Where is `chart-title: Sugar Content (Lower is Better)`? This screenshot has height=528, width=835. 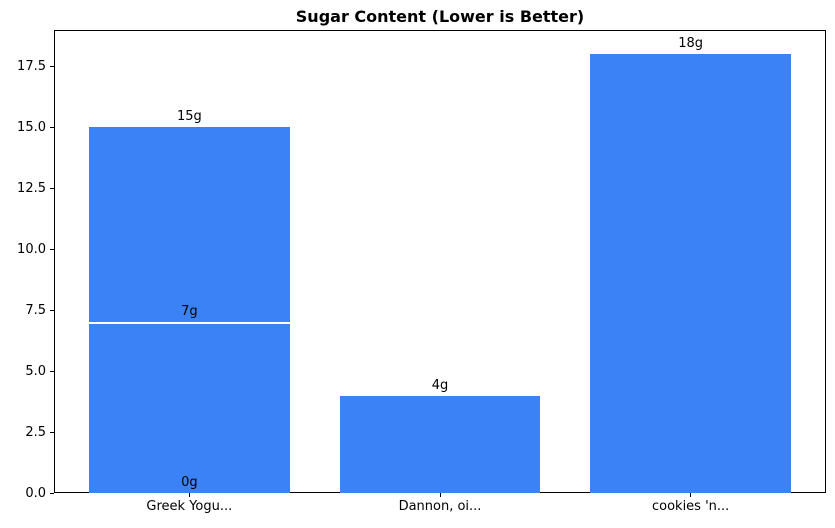
chart-title: Sugar Content (Lower is Better) is located at coordinates (440, 16).